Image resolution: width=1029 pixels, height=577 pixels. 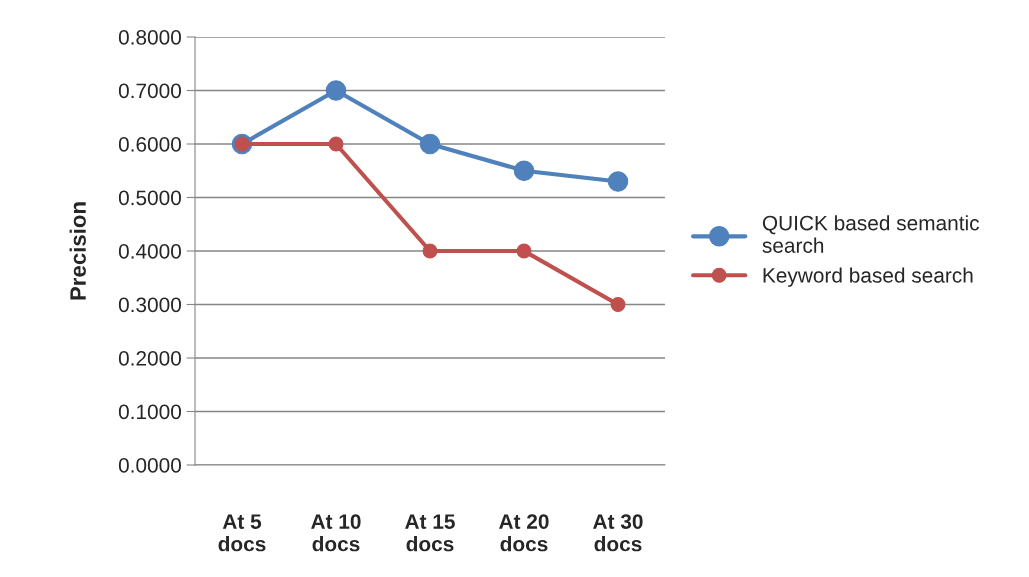 I want to click on y-tick-label: 0.3000, so click(x=149, y=305).